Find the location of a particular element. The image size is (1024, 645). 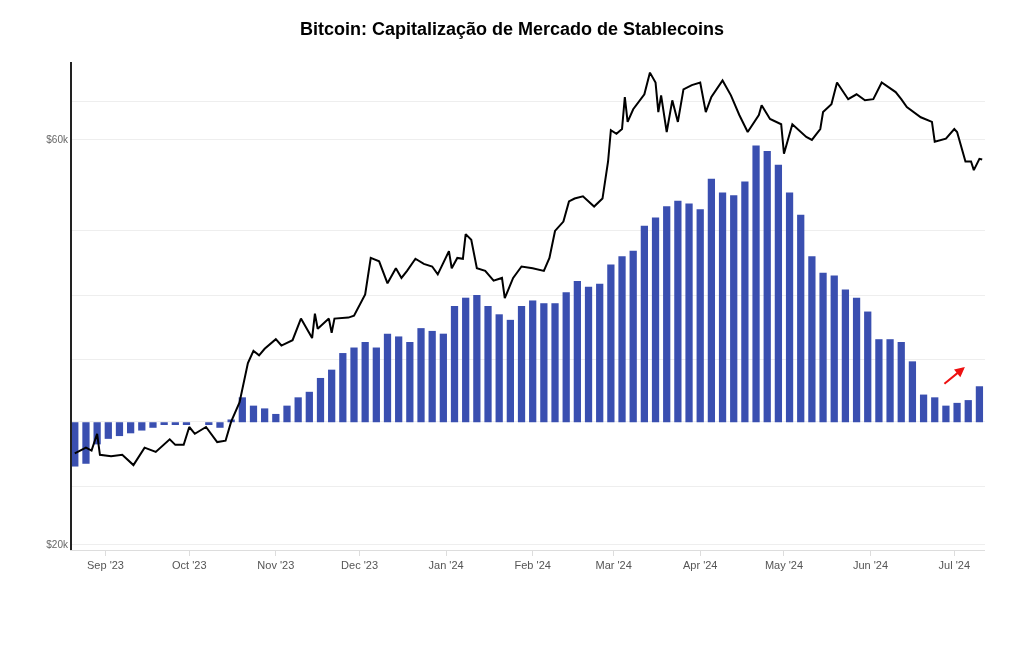

x-tick-label: Dec '23 is located at coordinates (360, 565).